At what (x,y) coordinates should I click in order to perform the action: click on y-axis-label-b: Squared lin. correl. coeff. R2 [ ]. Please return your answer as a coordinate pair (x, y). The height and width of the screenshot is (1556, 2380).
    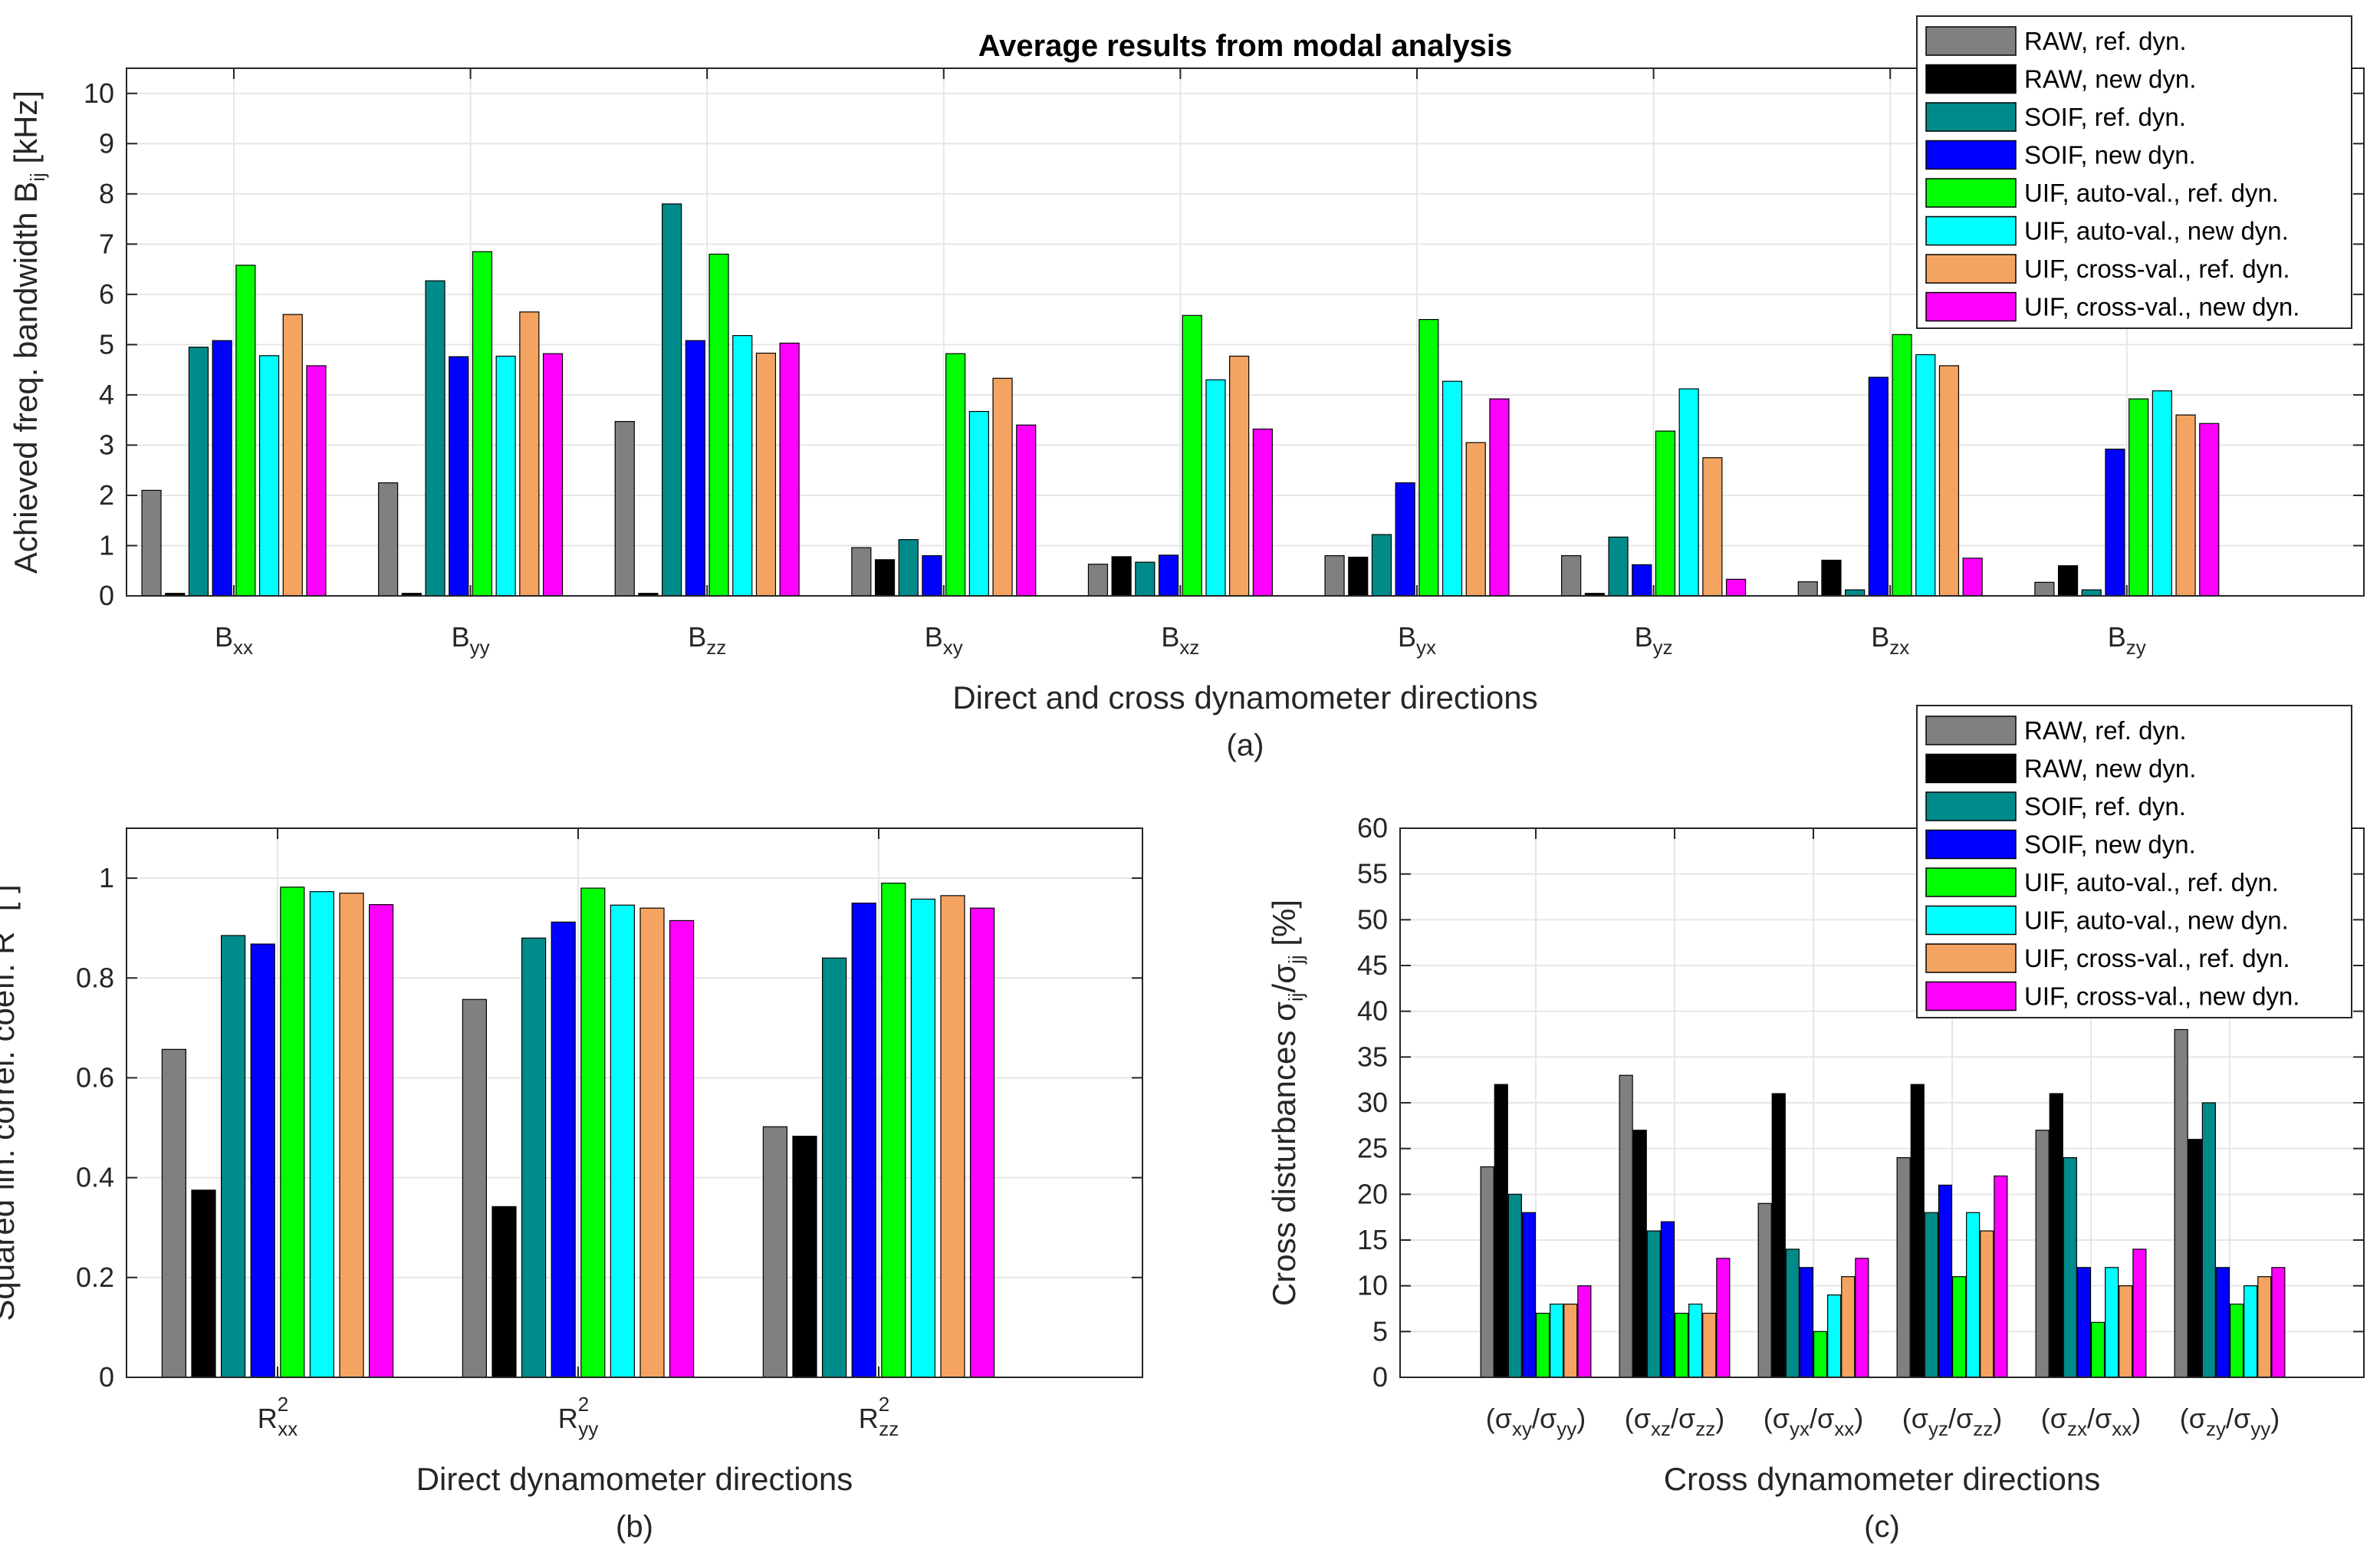
    Looking at the image, I should click on (11, 1102).